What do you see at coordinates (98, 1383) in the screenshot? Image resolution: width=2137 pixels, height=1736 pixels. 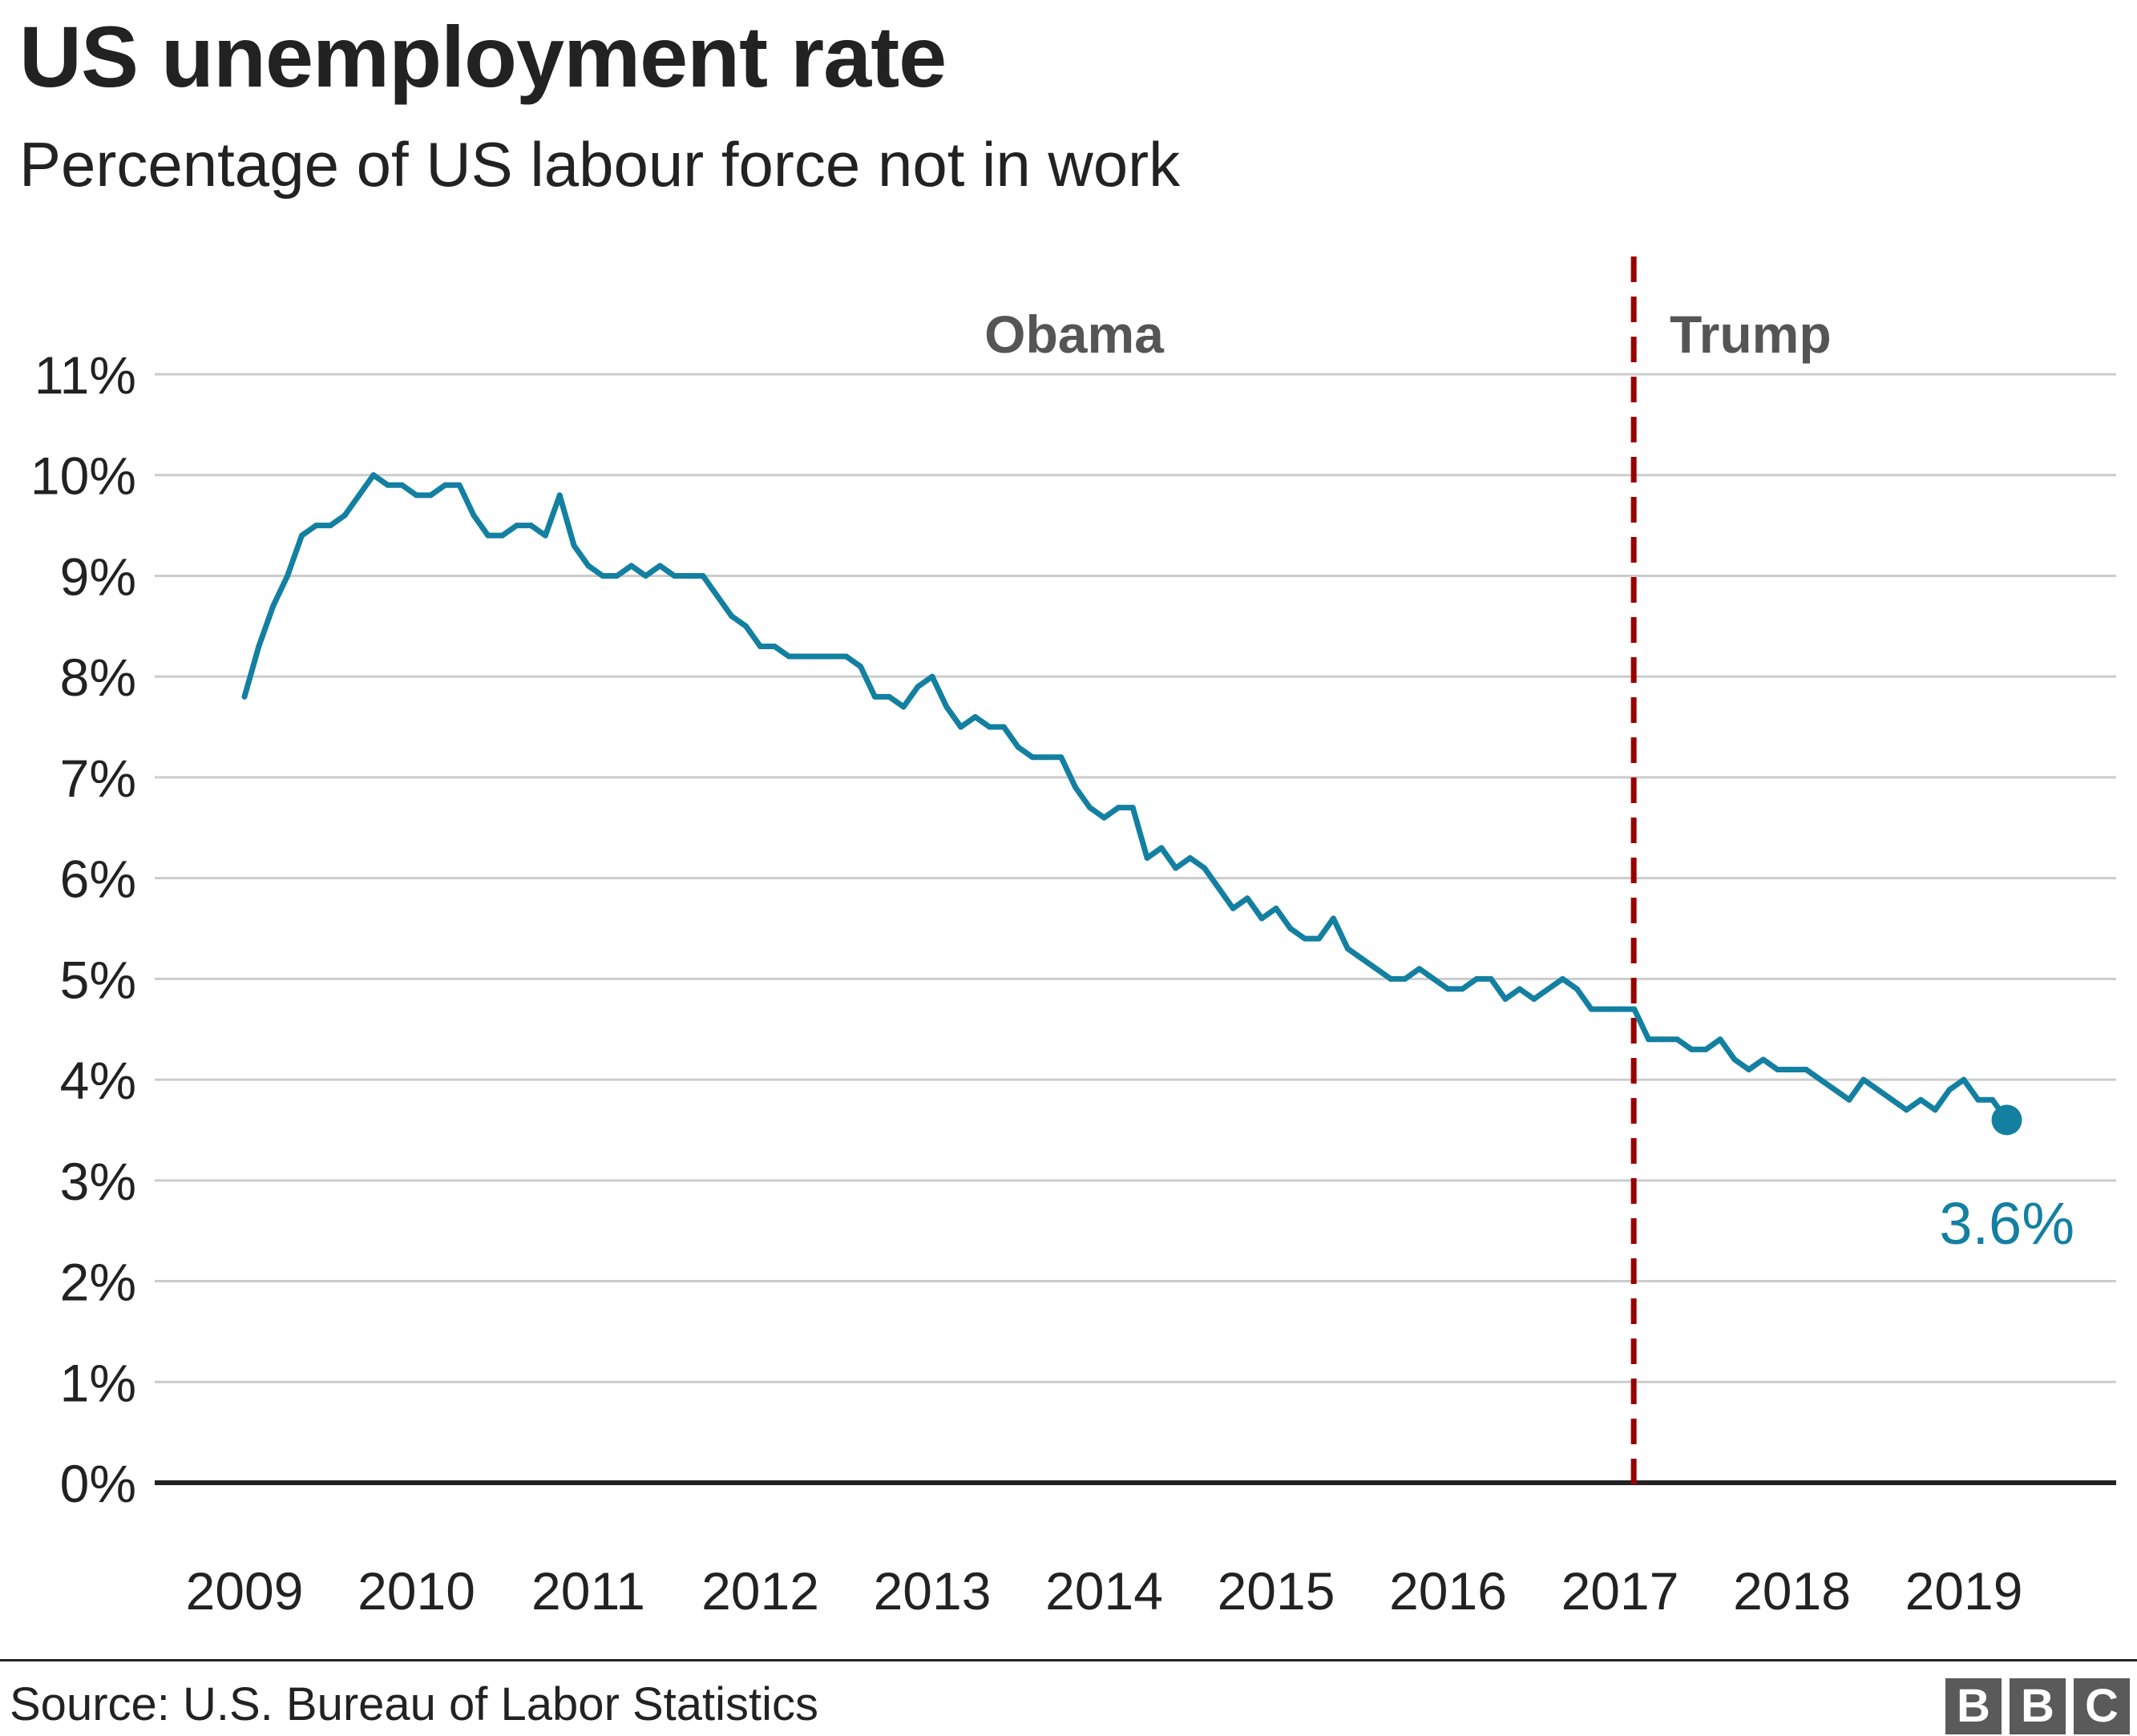 I see `y-tick-label-1: 1%` at bounding box center [98, 1383].